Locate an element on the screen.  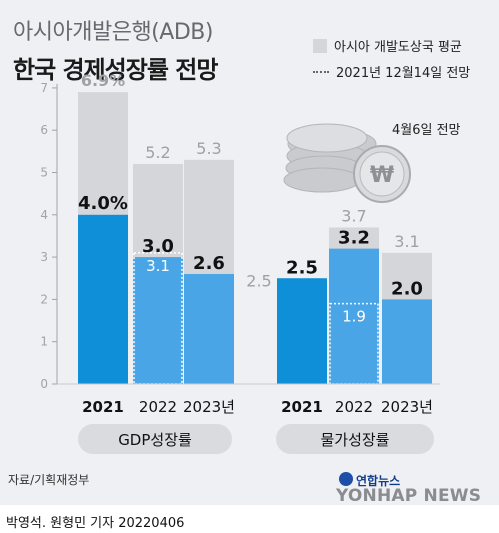
chart-title-line2: 한국 경제성장률 전망 is located at coordinates (115, 70).